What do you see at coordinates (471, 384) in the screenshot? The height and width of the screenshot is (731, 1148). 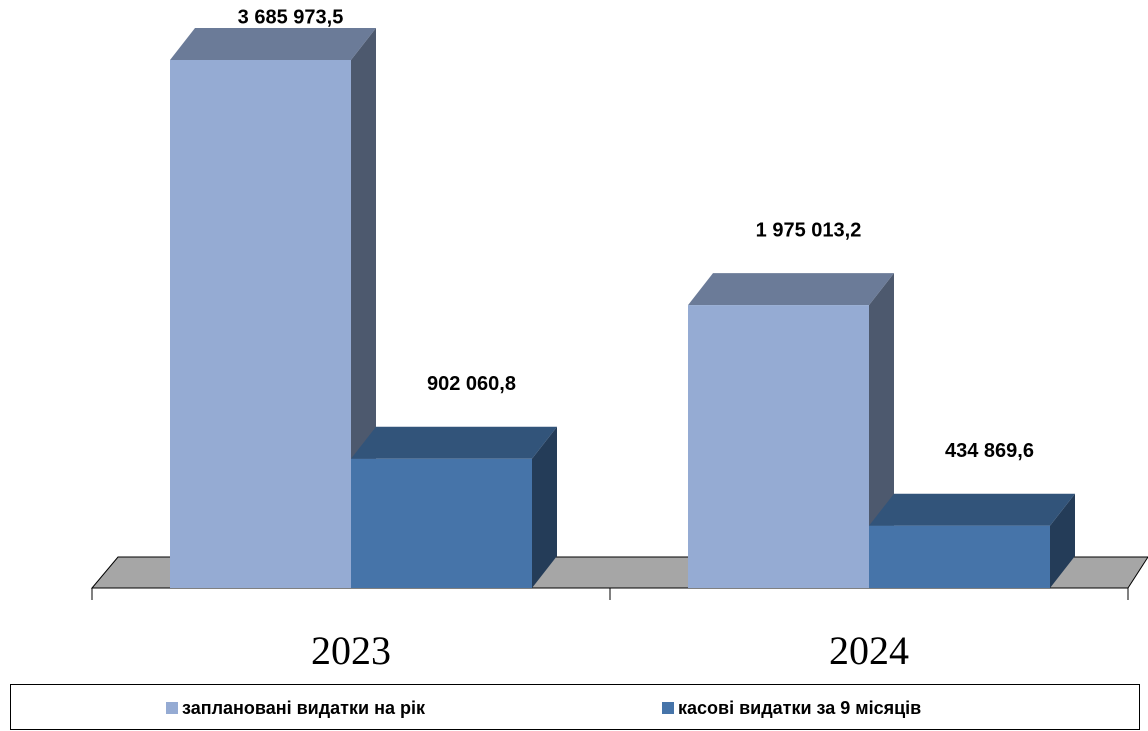 I see `value-label: 902 060,8` at bounding box center [471, 384].